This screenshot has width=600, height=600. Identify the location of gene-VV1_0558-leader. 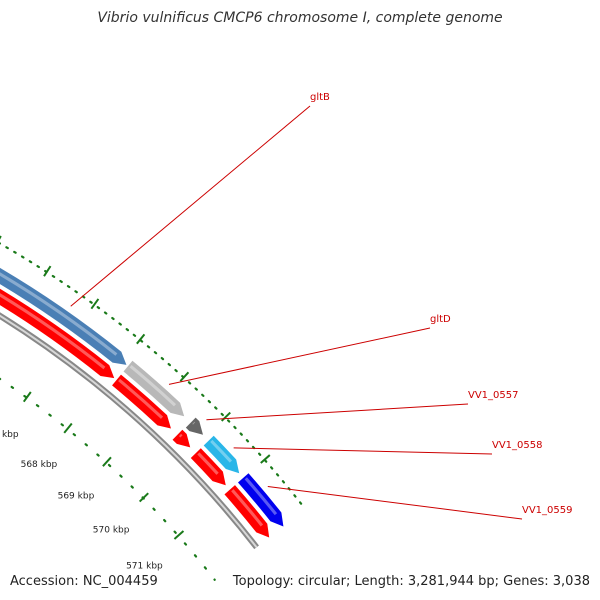
(363, 451).